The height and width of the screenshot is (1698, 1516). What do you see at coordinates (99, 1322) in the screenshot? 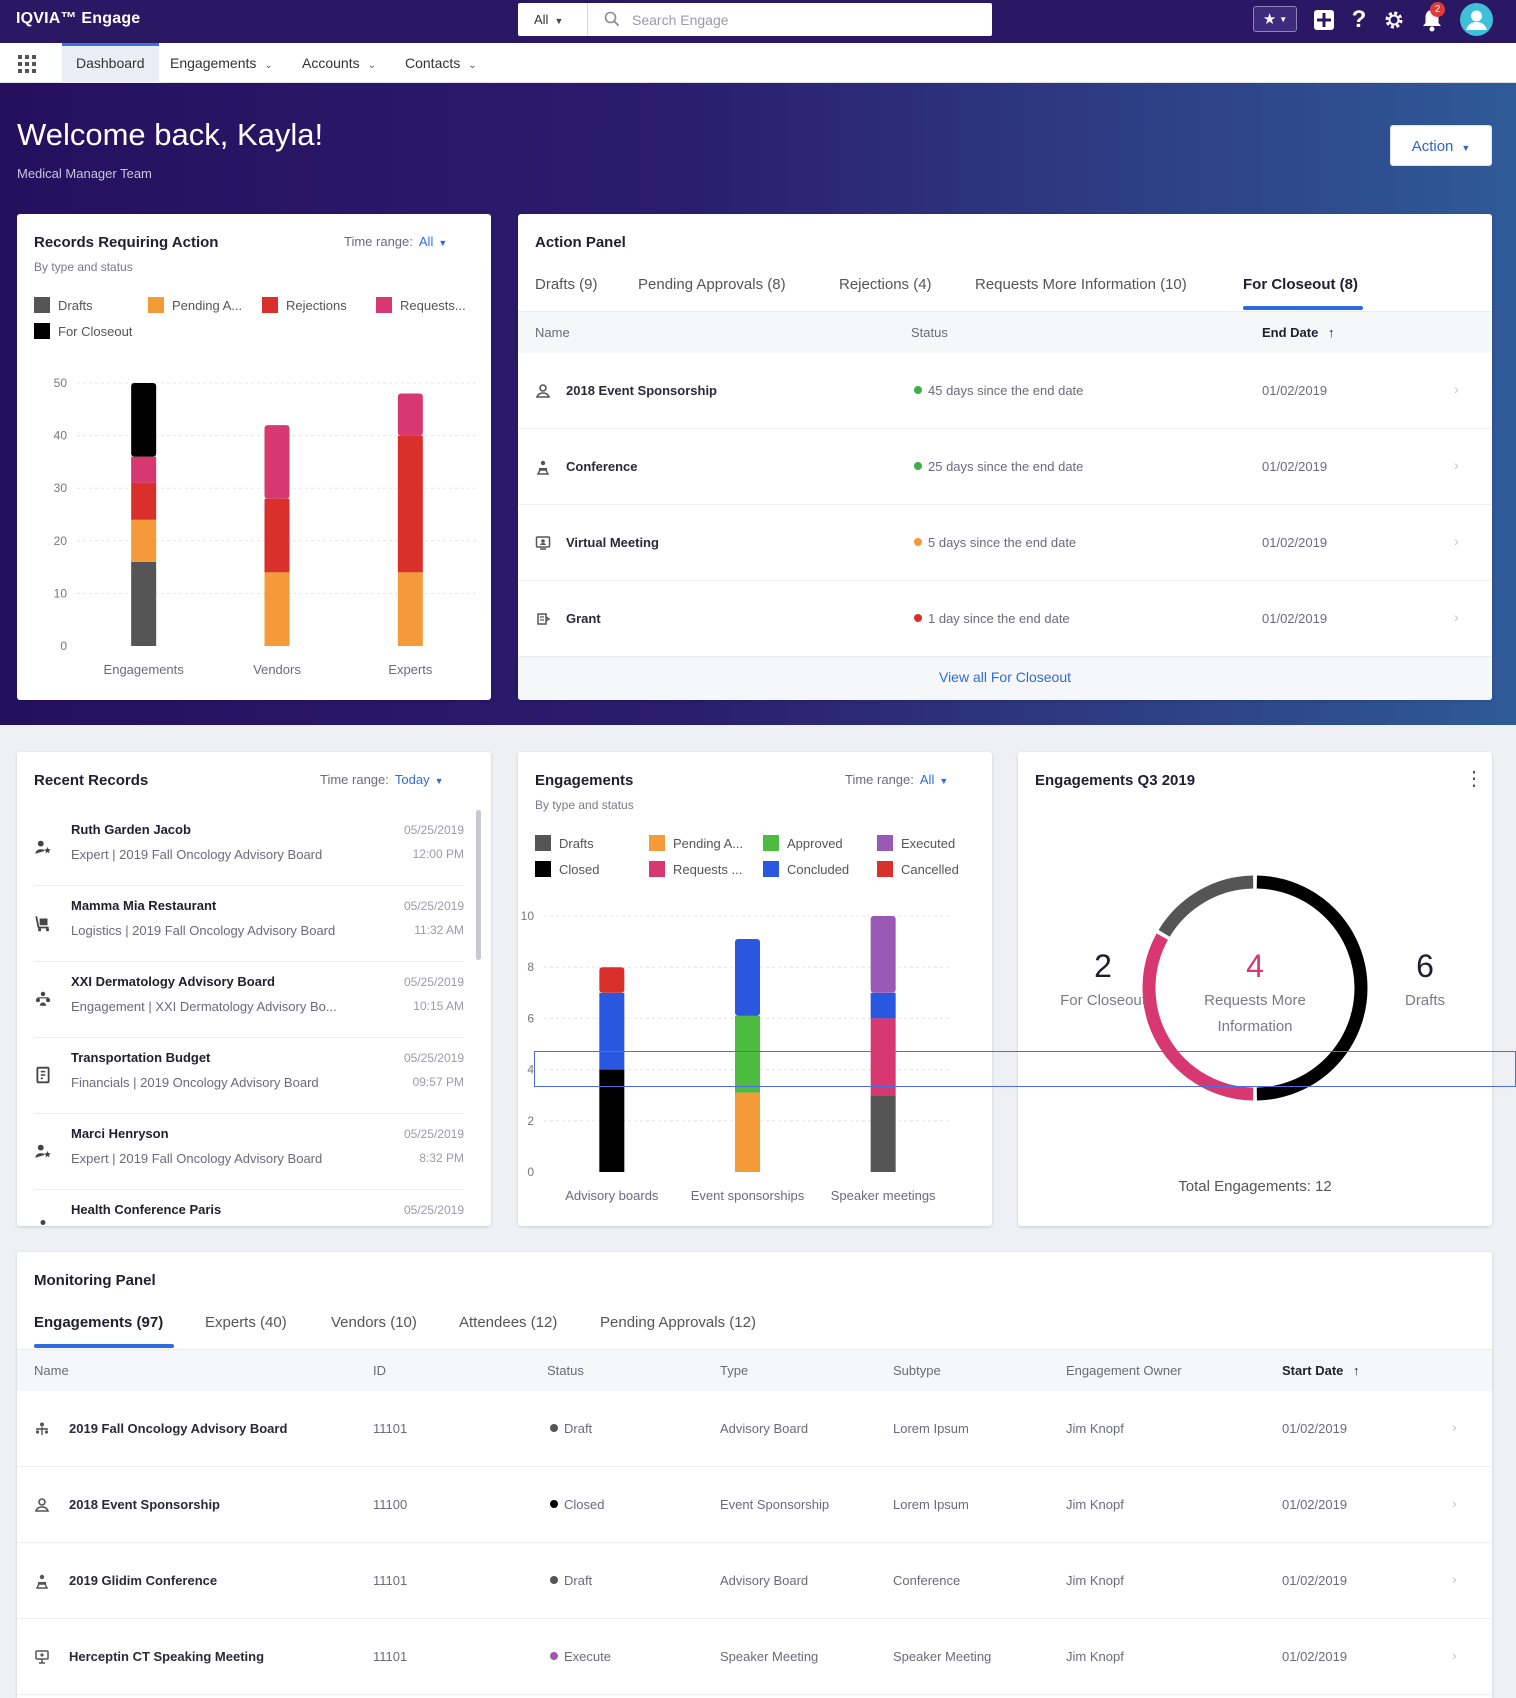
I see `tab-engagements: Engagements (97)` at bounding box center [99, 1322].